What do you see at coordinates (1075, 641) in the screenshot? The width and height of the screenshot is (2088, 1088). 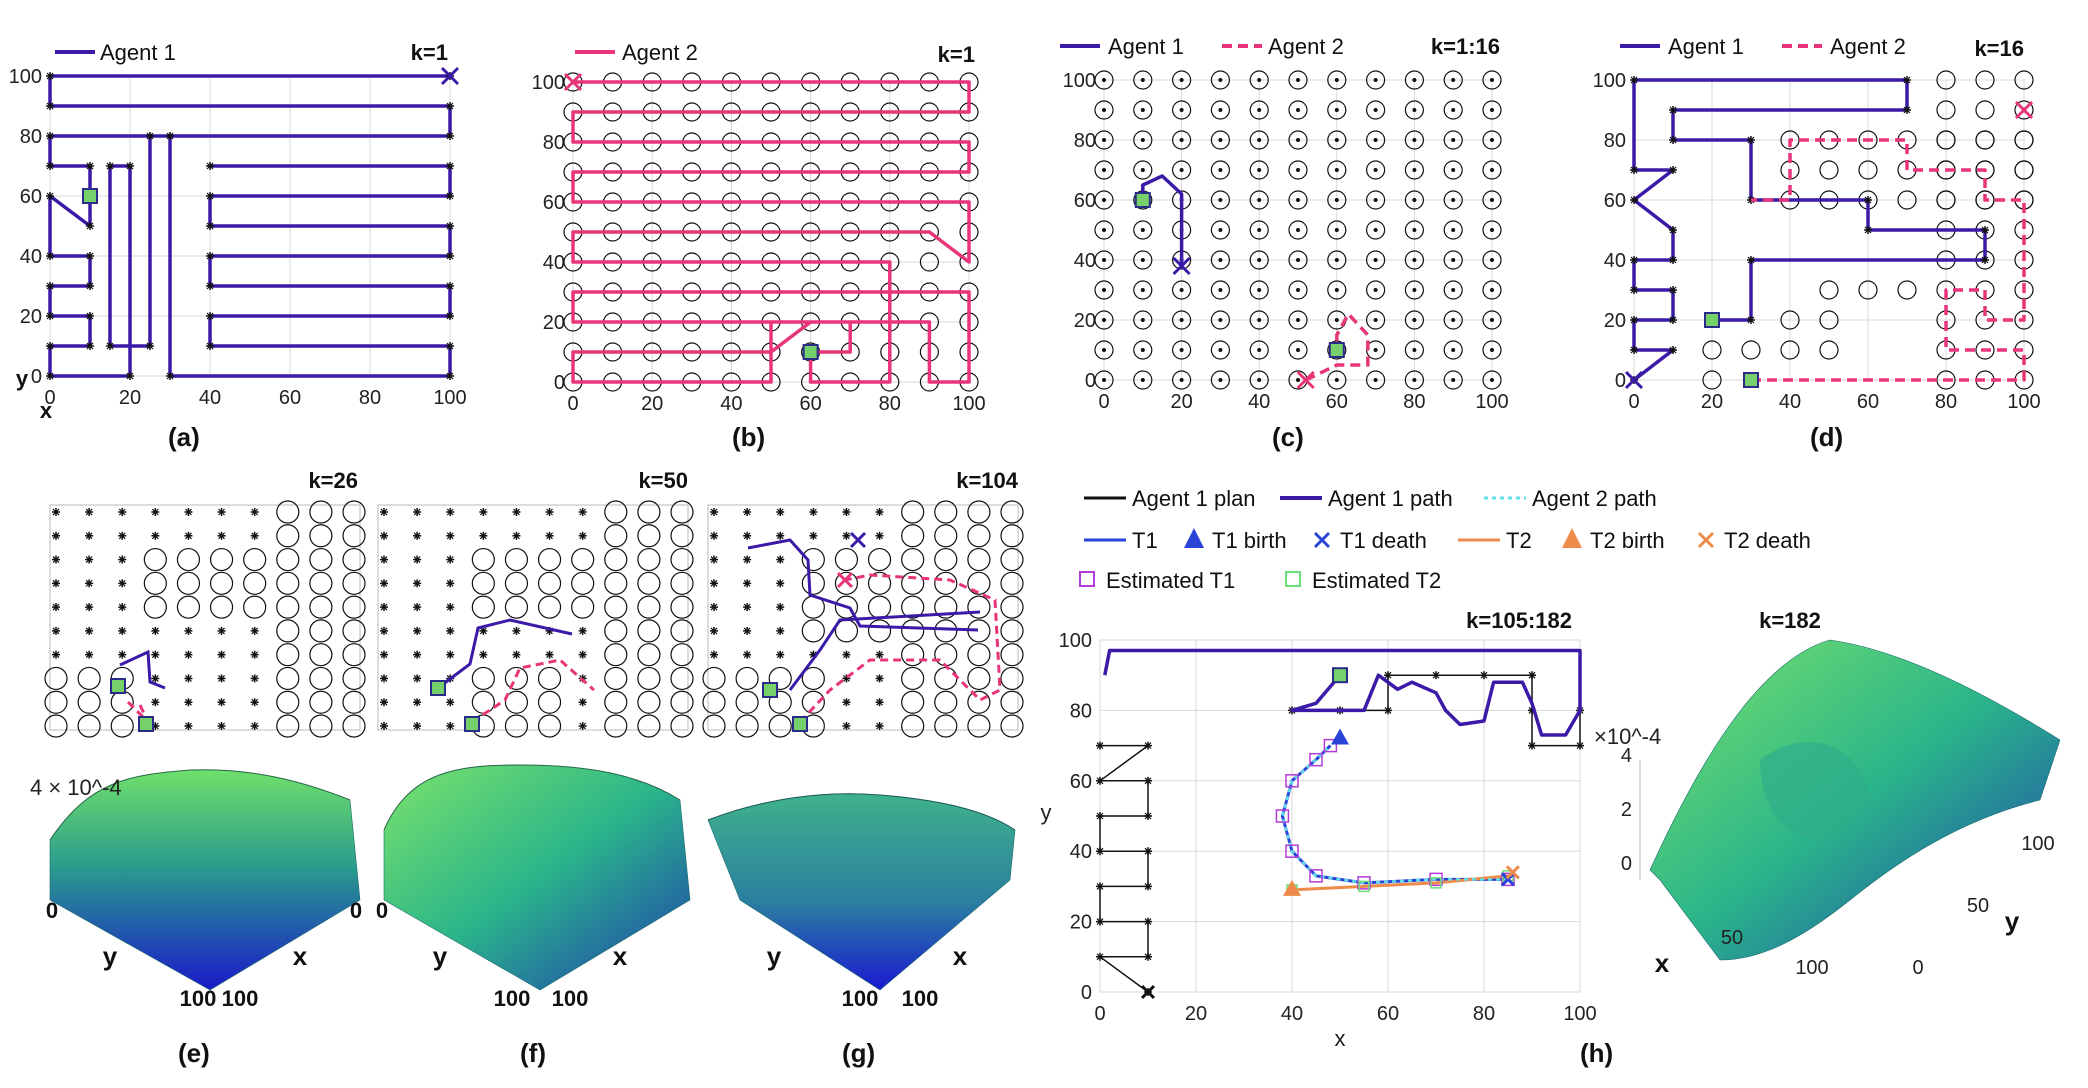 I see `y-tick-label: 100` at bounding box center [1075, 641].